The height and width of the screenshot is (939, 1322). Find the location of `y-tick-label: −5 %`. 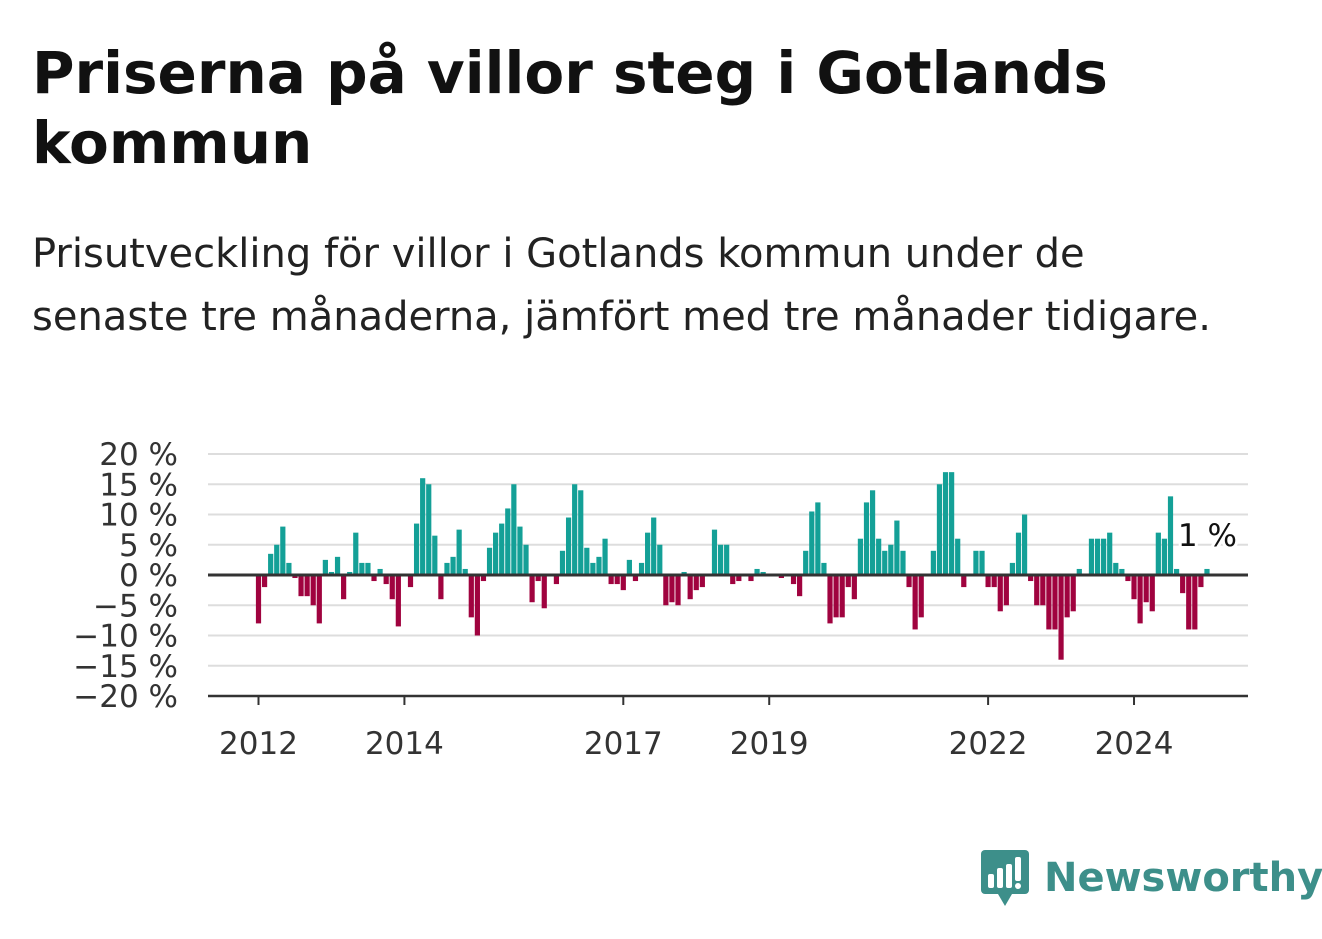

y-tick-label: −5 % is located at coordinates (135, 606).